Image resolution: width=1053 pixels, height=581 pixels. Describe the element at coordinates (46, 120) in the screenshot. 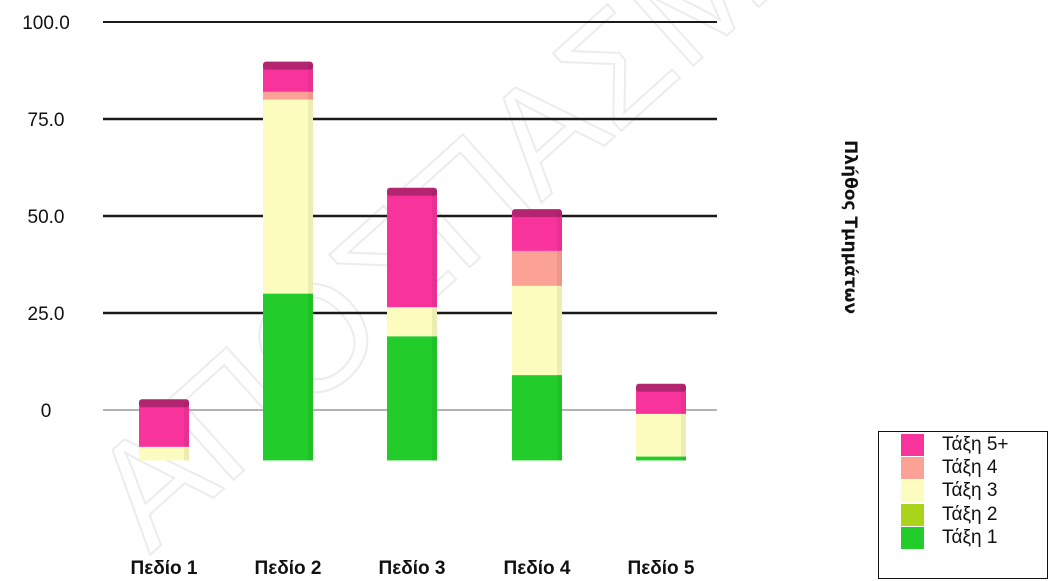

I see `y-tick-label: 75.0` at that location.